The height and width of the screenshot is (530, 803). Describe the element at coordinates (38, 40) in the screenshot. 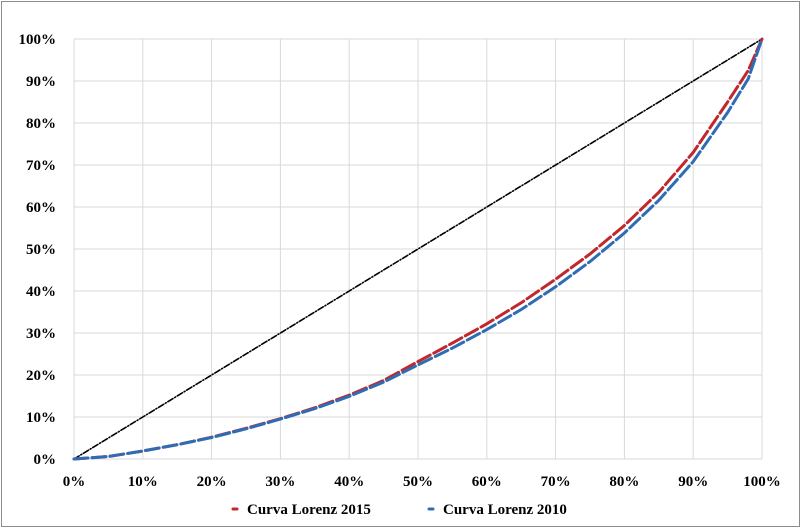

I see `y-tick-label: 100%` at that location.